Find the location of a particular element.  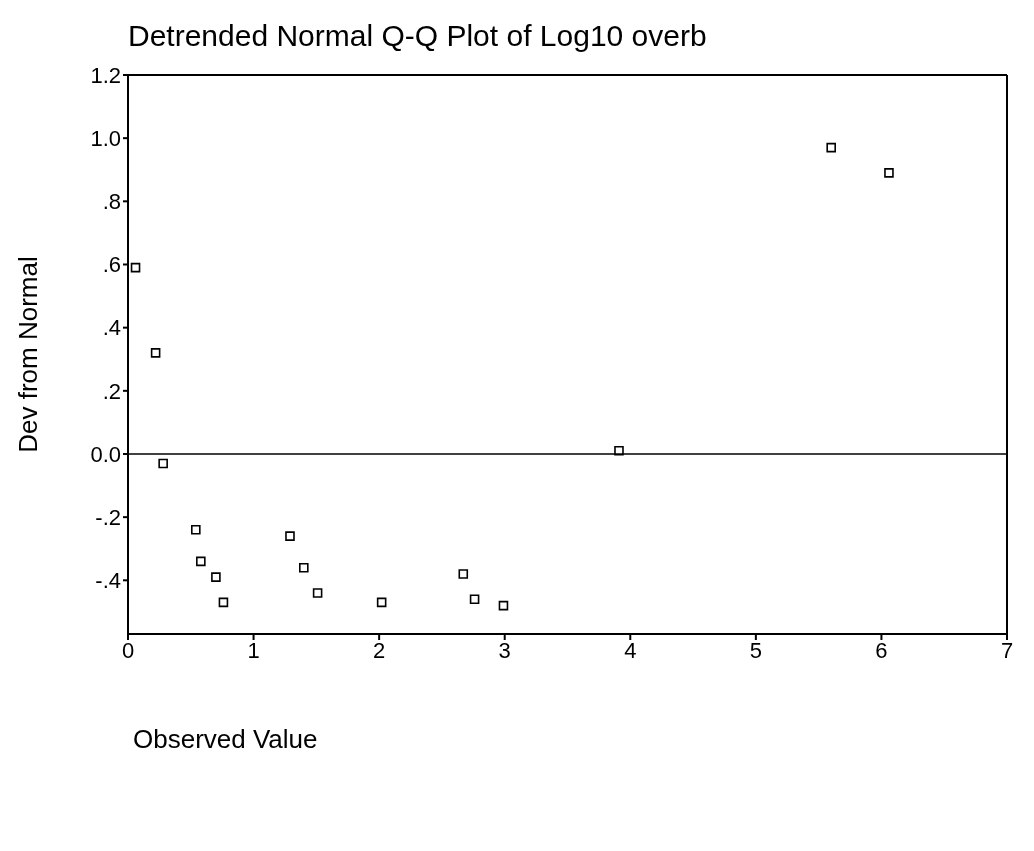

y-tick-label: 0.0 is located at coordinates (105, 454).